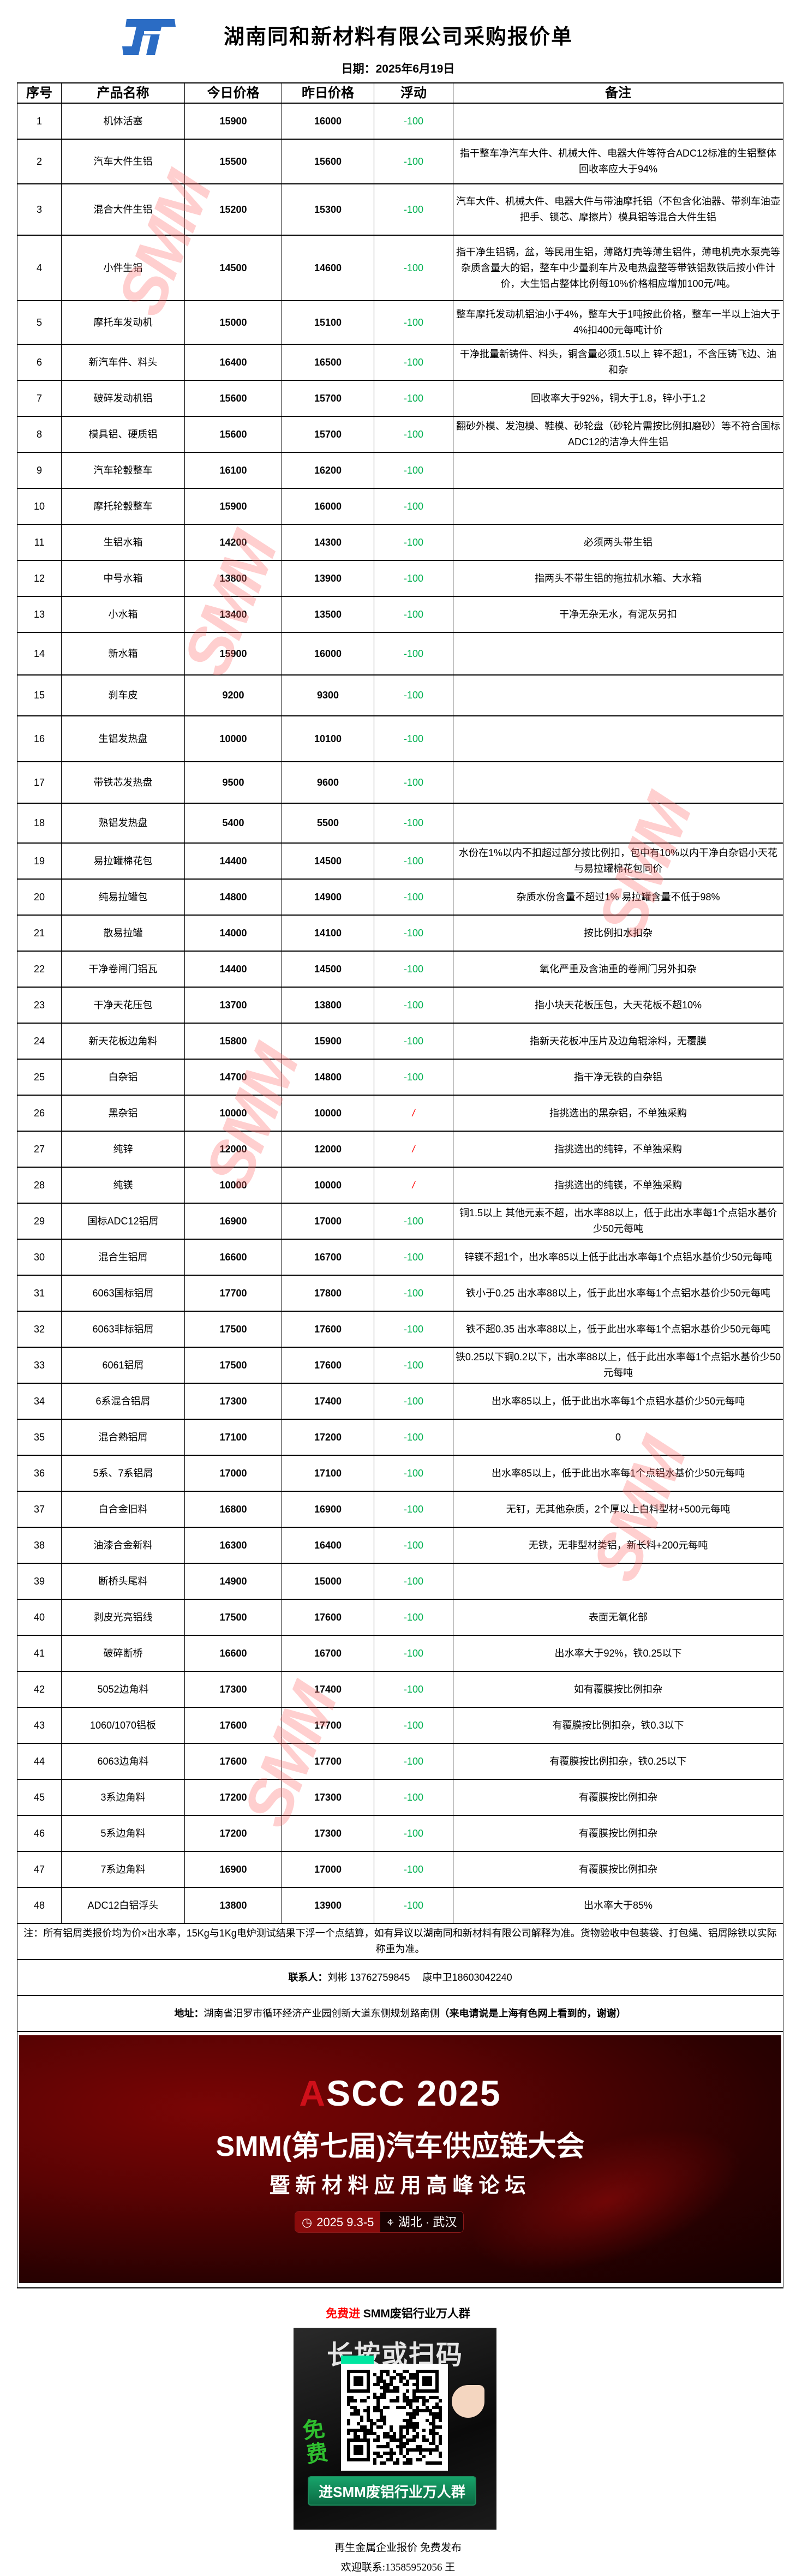  I want to click on row-number: 6, so click(40, 362).